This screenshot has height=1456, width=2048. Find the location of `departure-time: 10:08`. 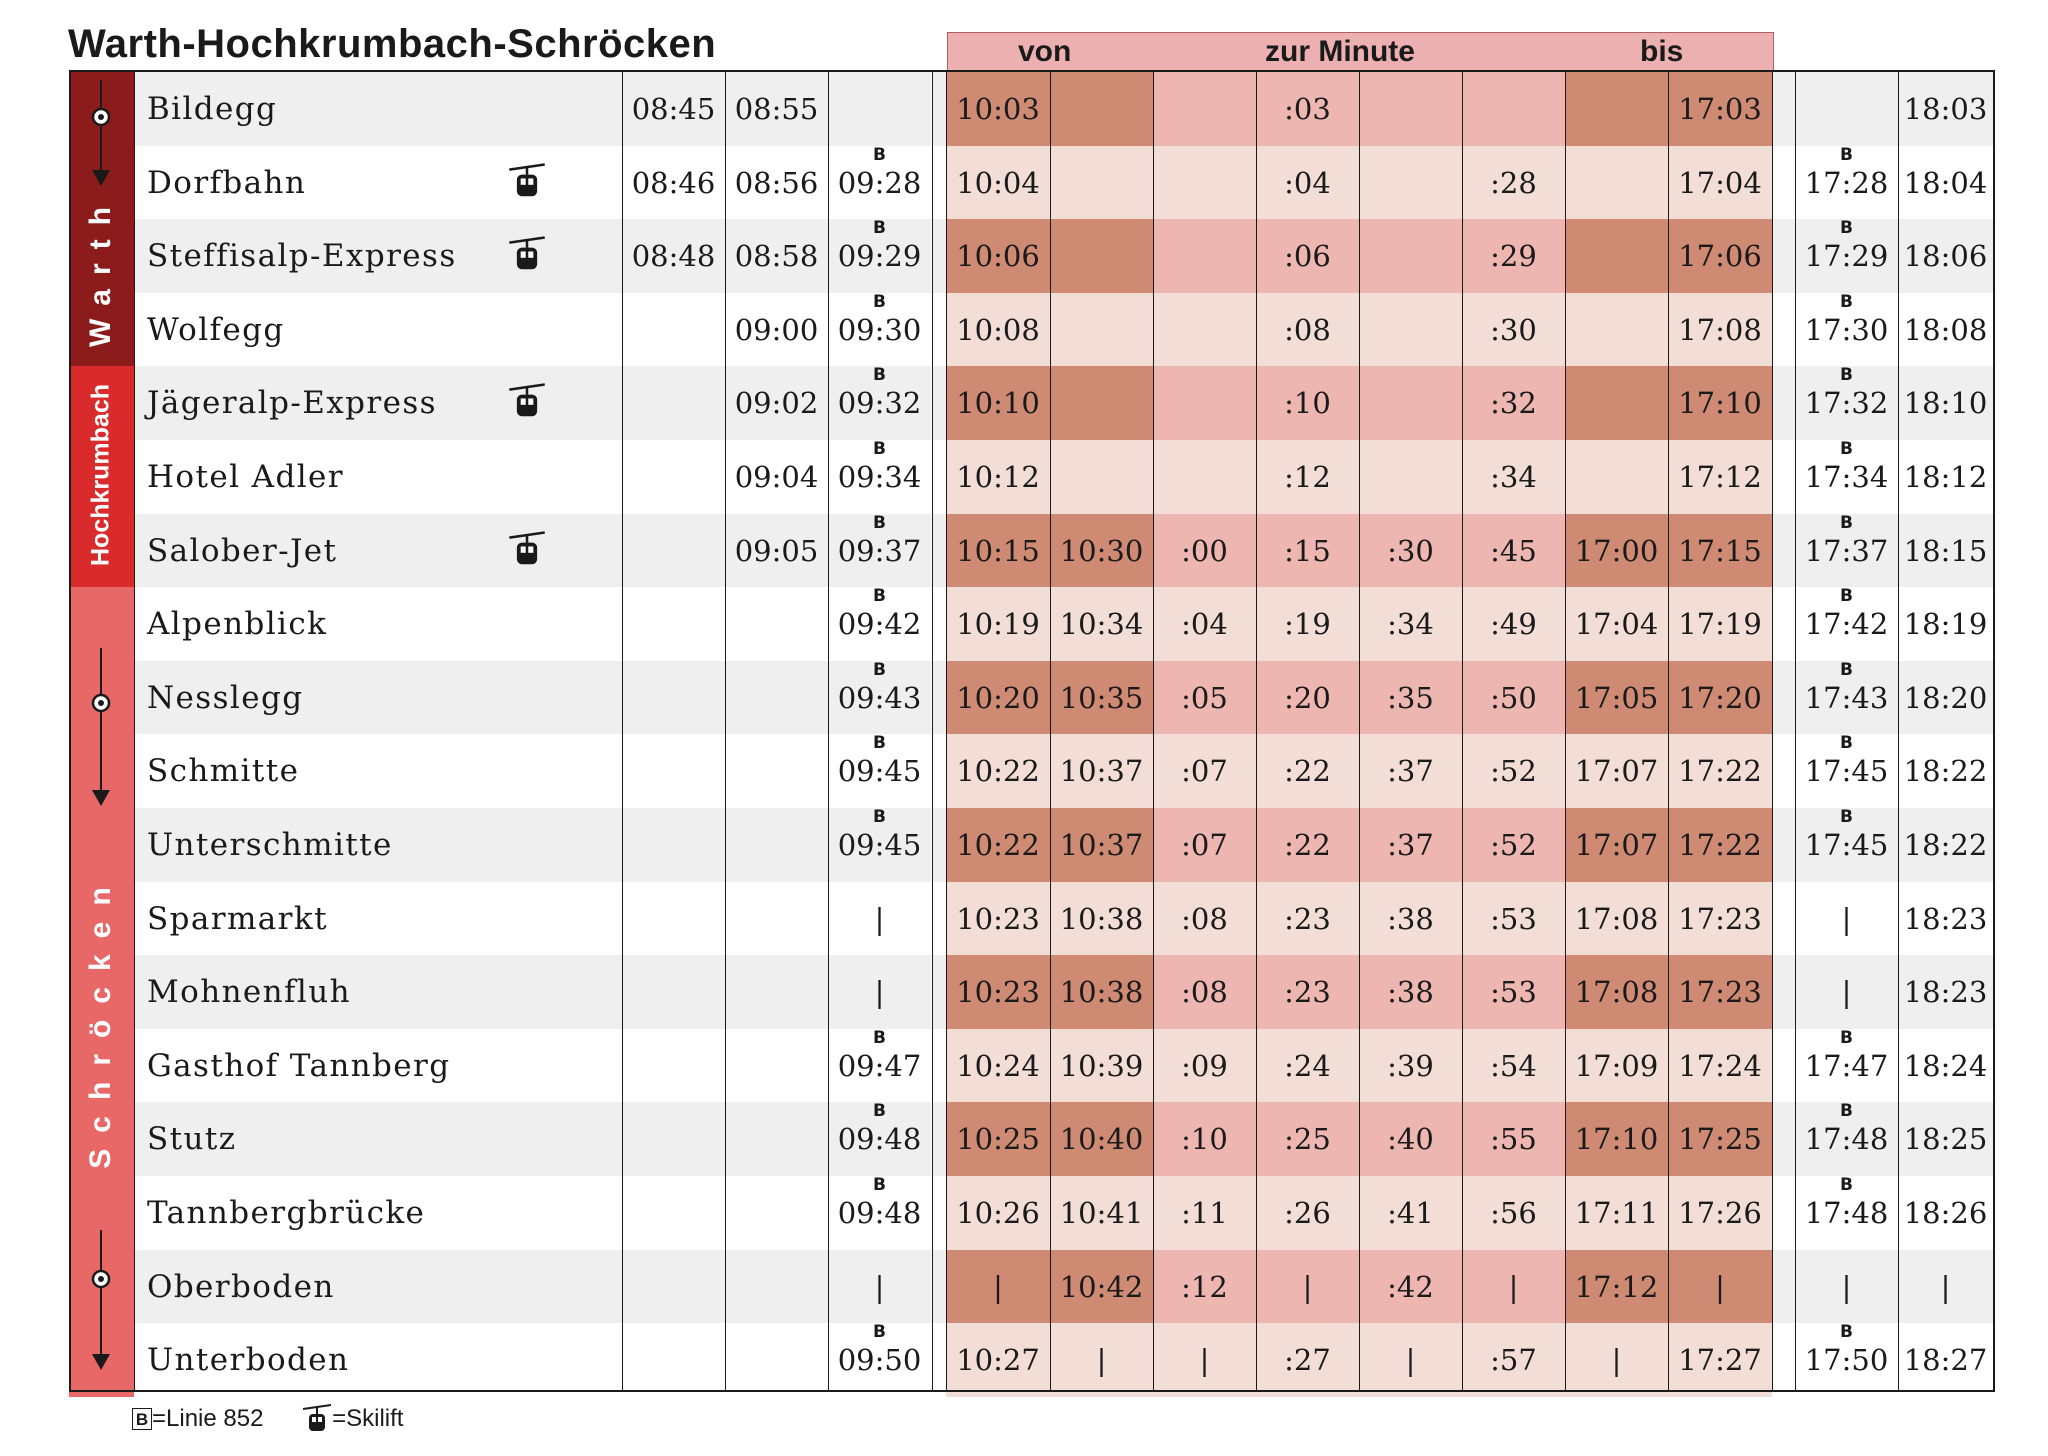

departure-time: 10:08 is located at coordinates (998, 329).